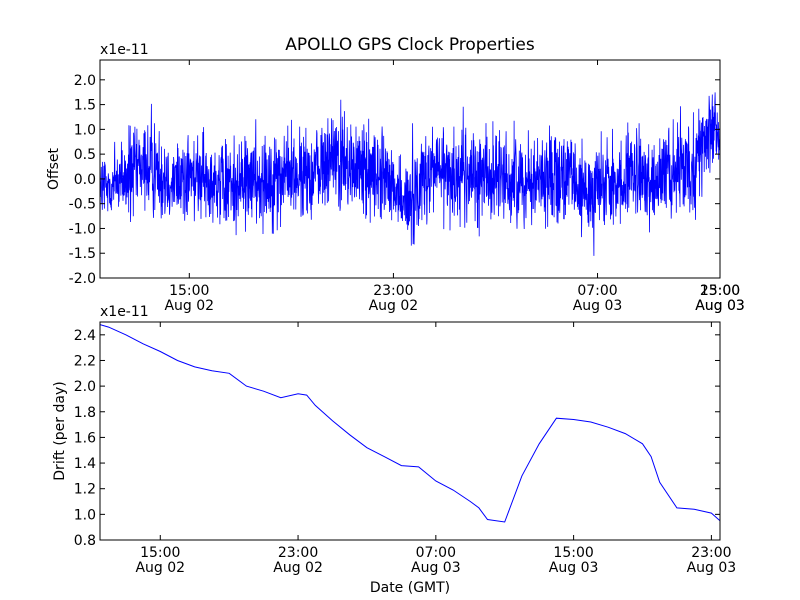 The height and width of the screenshot is (600, 800). Describe the element at coordinates (54, 168) in the screenshot. I see `offset-y-axis-label: Offset` at that location.